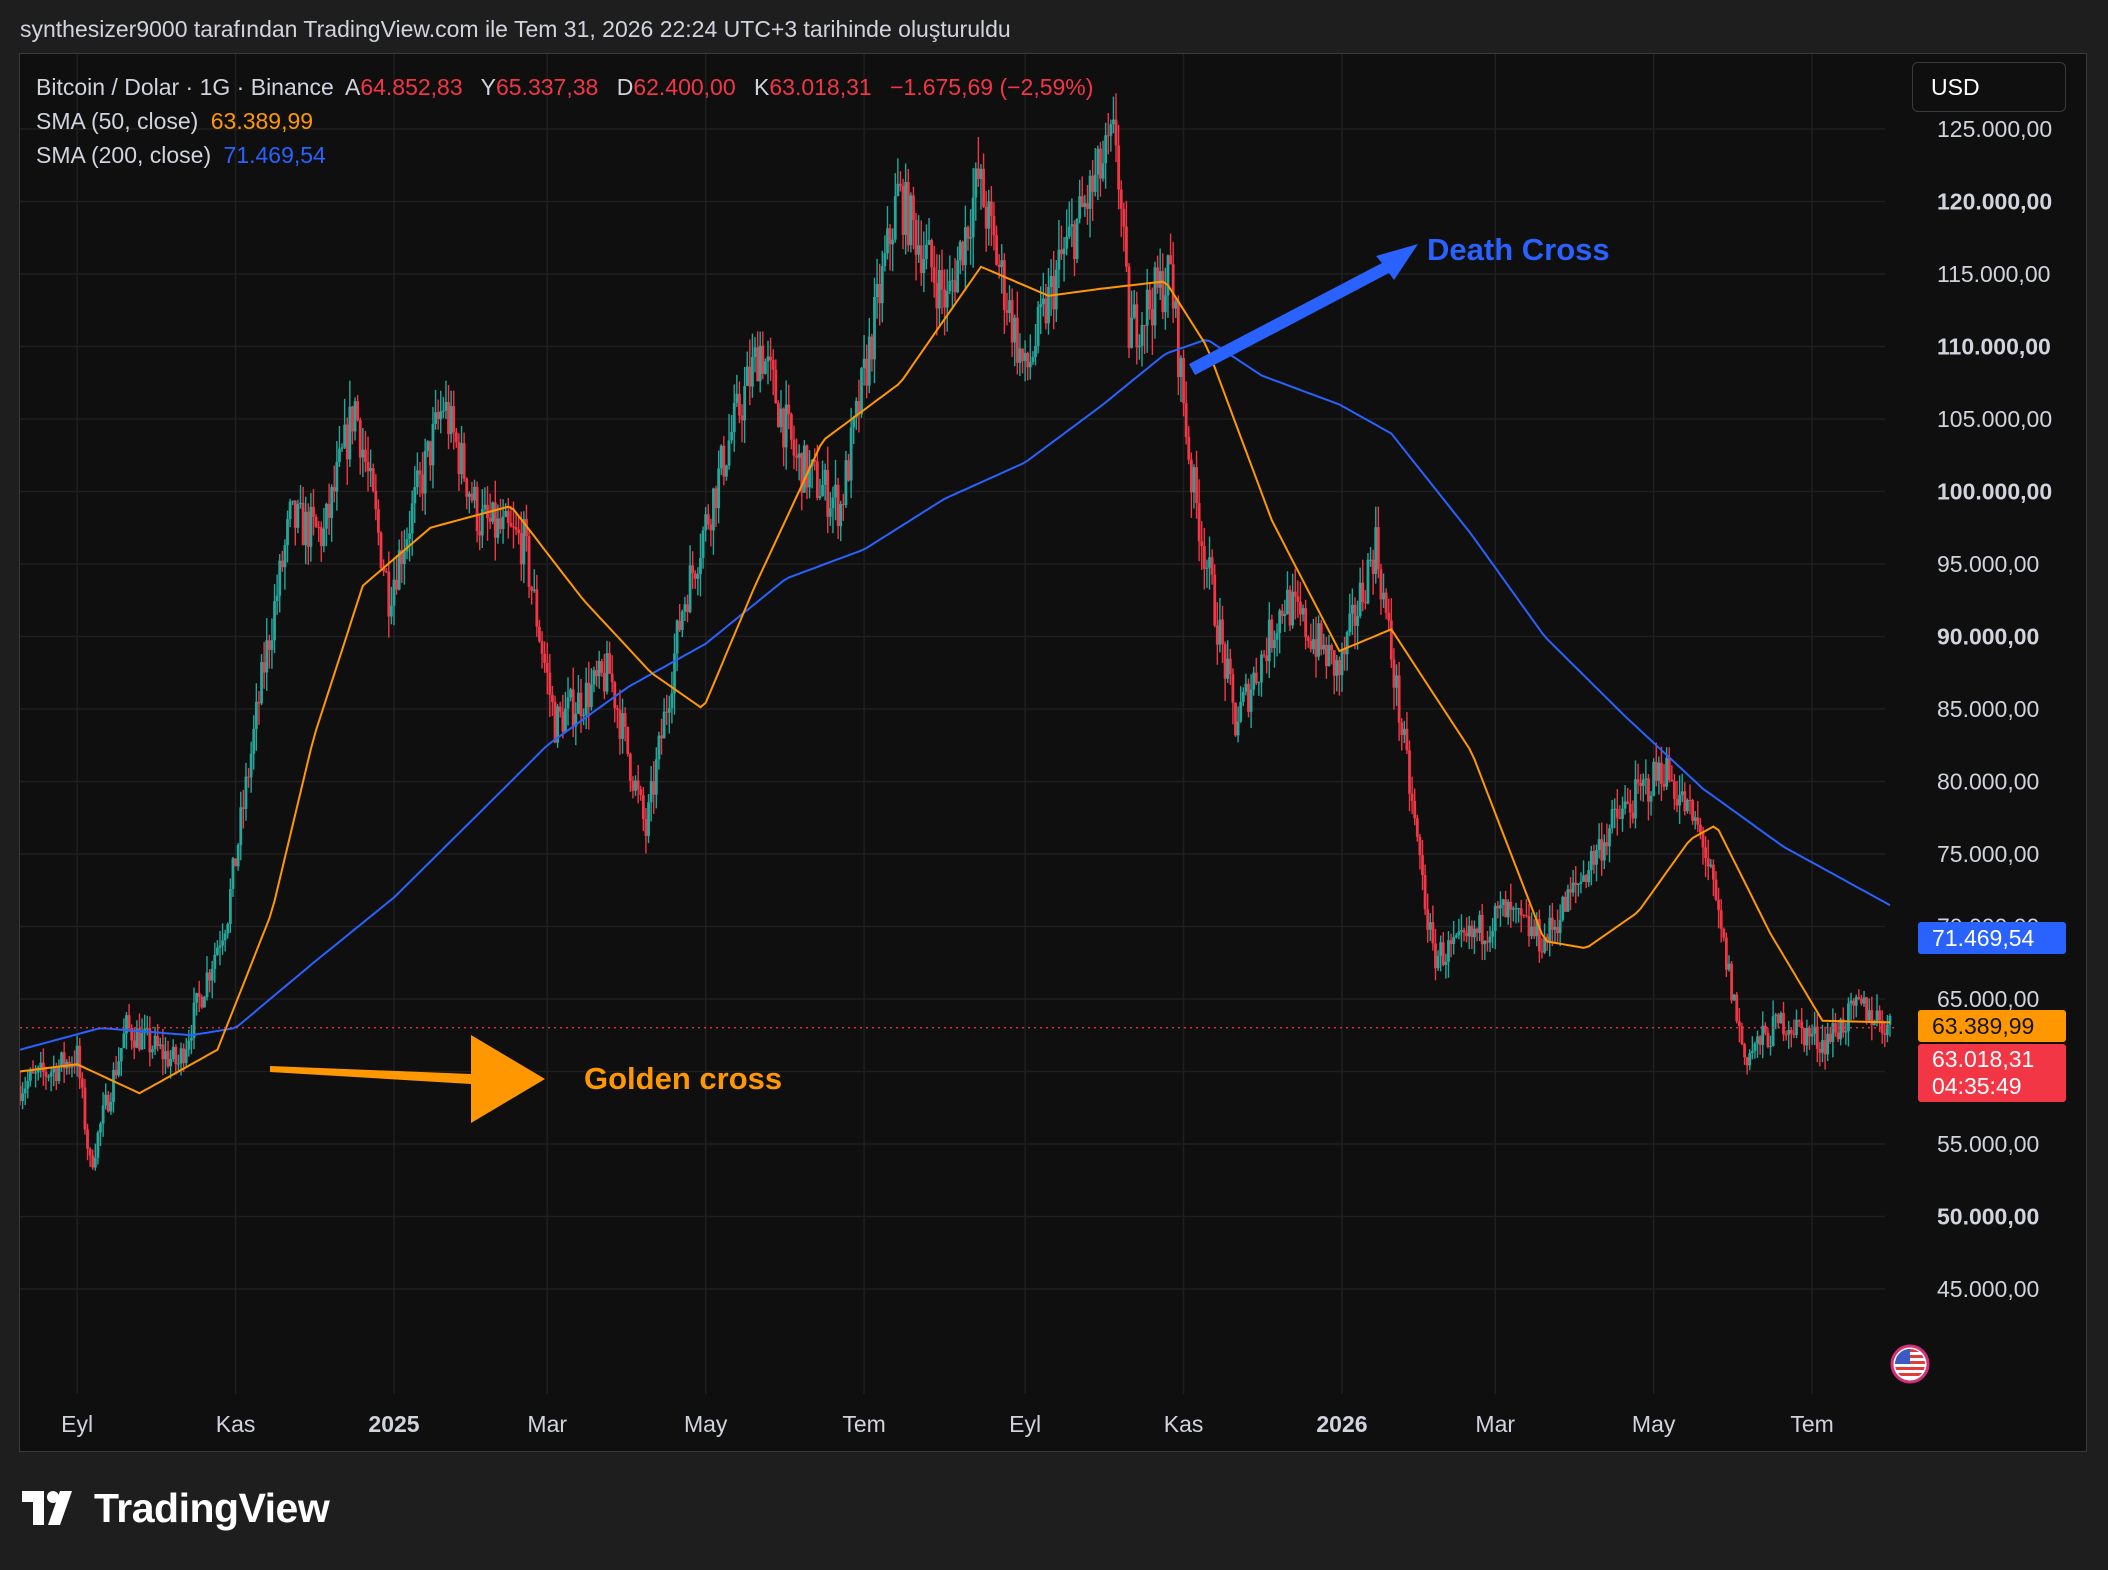 The image size is (2108, 1570). I want to click on death-cross-annotation: Death Cross, so click(1399, 303).